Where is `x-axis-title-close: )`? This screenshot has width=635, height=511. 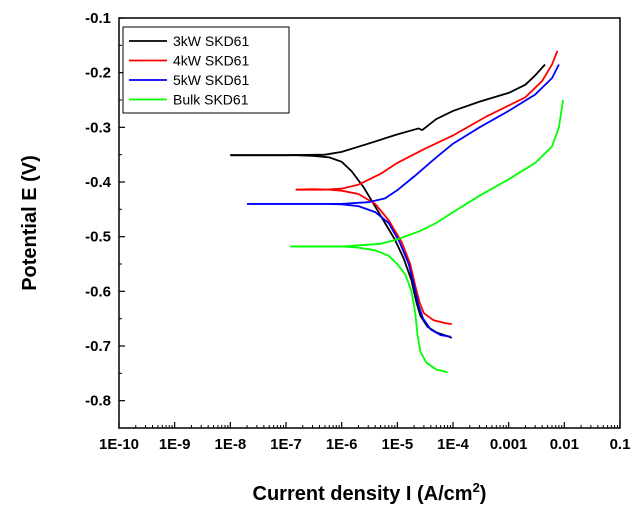
x-axis-title-close: ) is located at coordinates (483, 494).